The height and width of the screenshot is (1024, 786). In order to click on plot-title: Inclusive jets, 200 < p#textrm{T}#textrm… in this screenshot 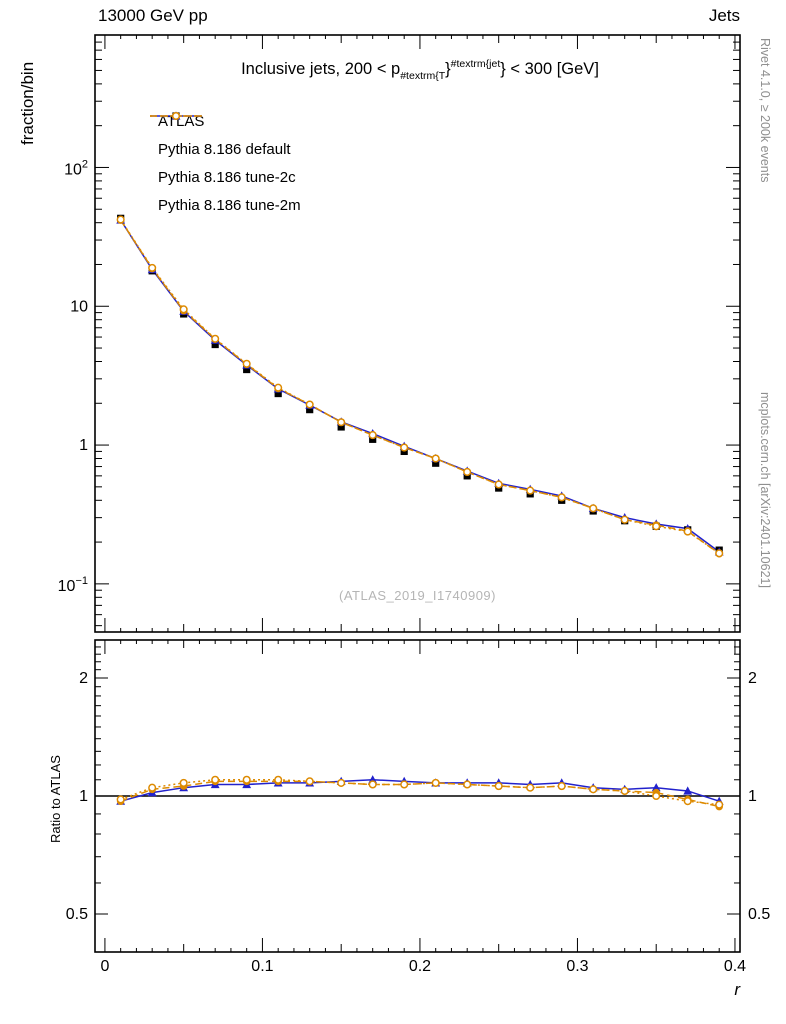, I will do `click(420, 70)`.